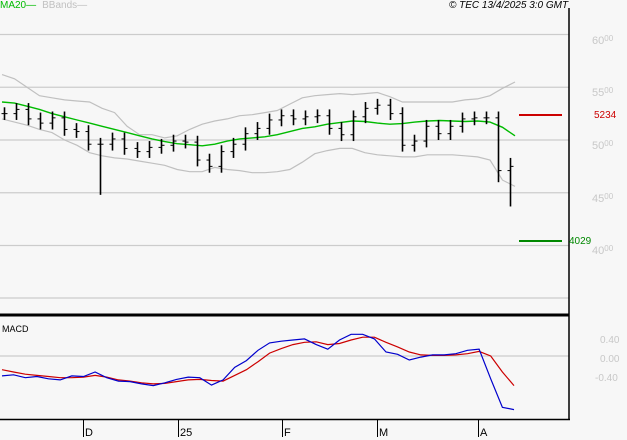 Image resolution: width=627 pixels, height=440 pixels. Describe the element at coordinates (287, 433) in the screenshot. I see `x-axis-label: F` at that location.